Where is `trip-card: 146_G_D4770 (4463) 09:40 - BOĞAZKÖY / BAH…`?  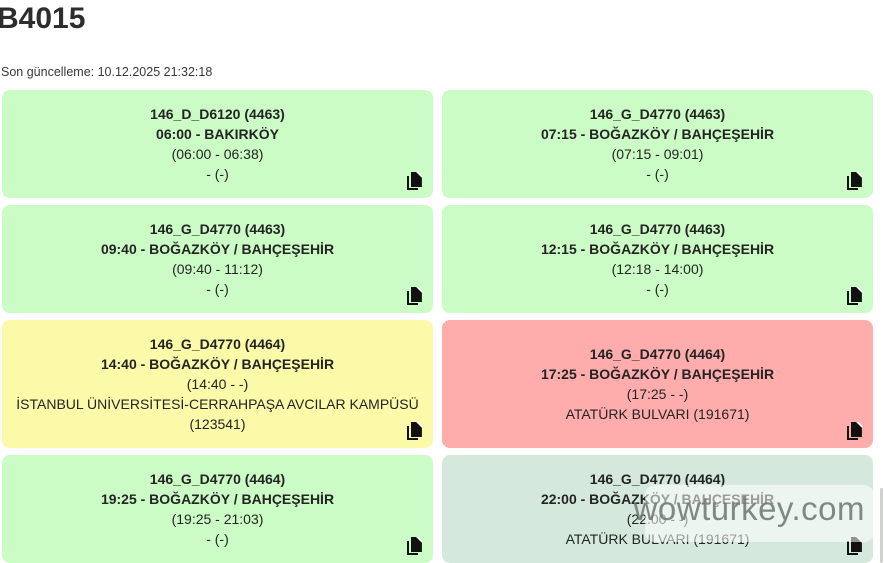 trip-card: 146_G_D4770 (4463) 09:40 - BOĞAZKÖY / BAH… is located at coordinates (217, 259).